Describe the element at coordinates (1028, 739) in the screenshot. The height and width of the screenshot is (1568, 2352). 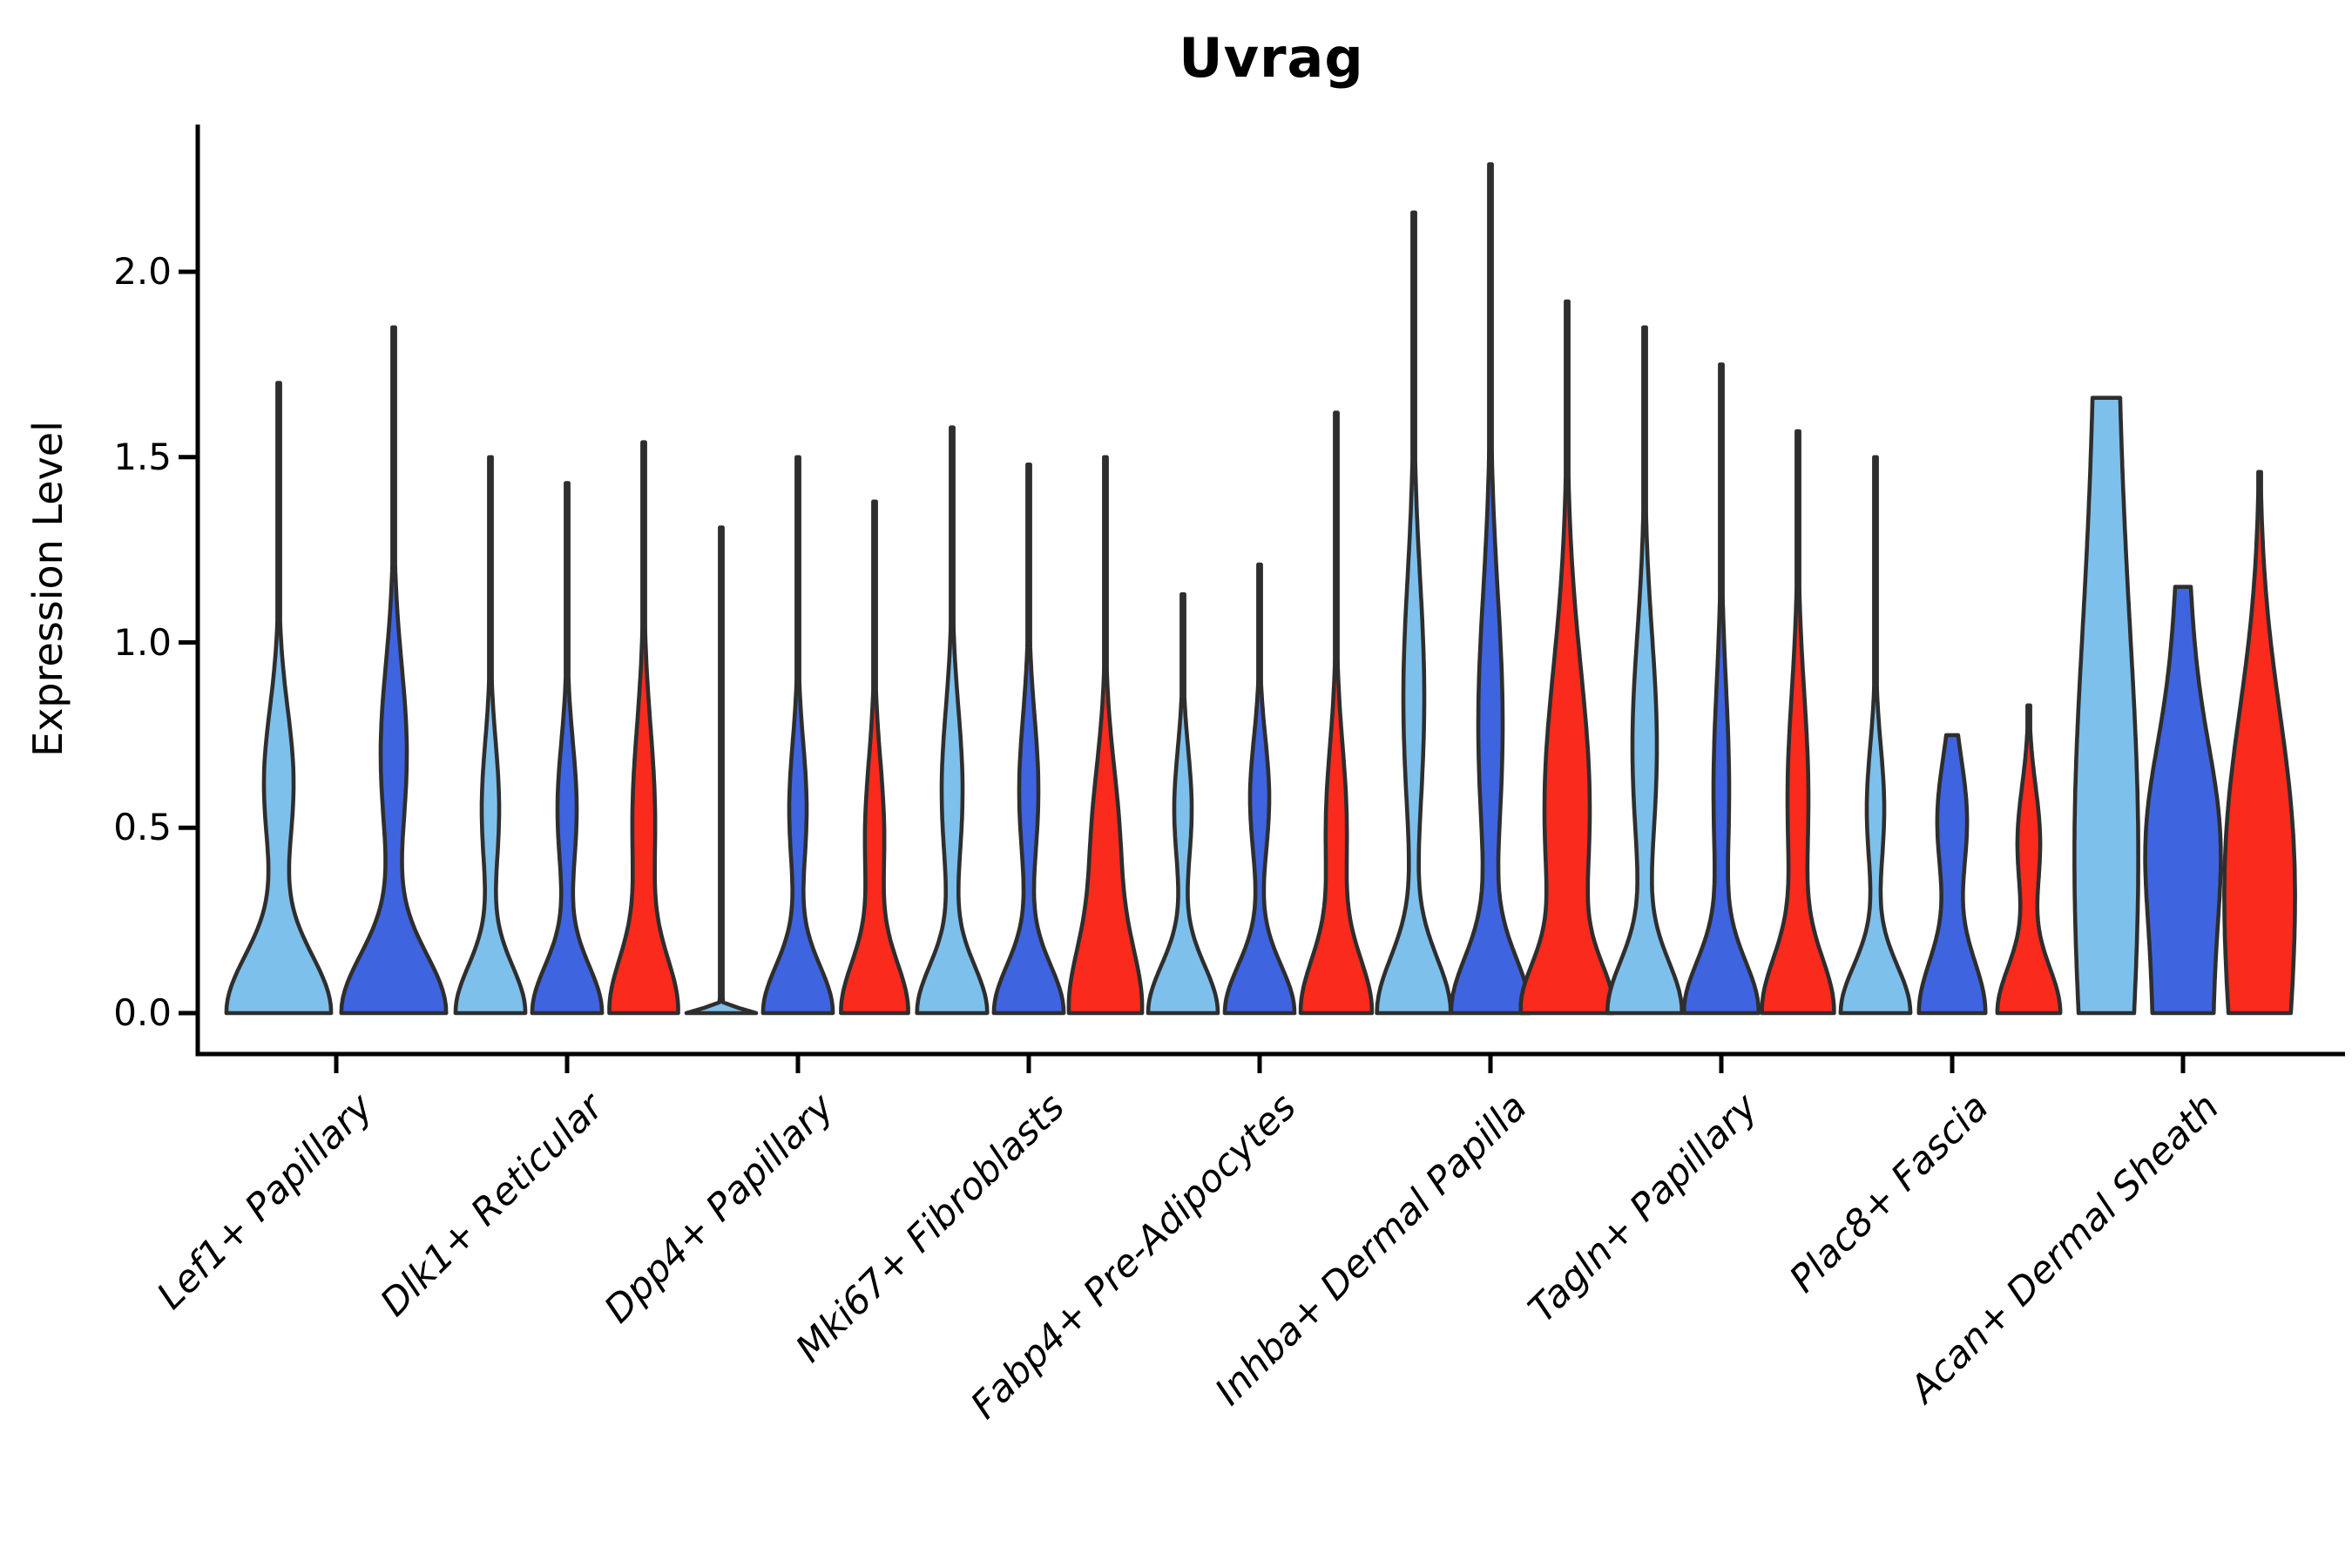
I see `violin-mki67-fibroblasts-dark-blue` at that location.